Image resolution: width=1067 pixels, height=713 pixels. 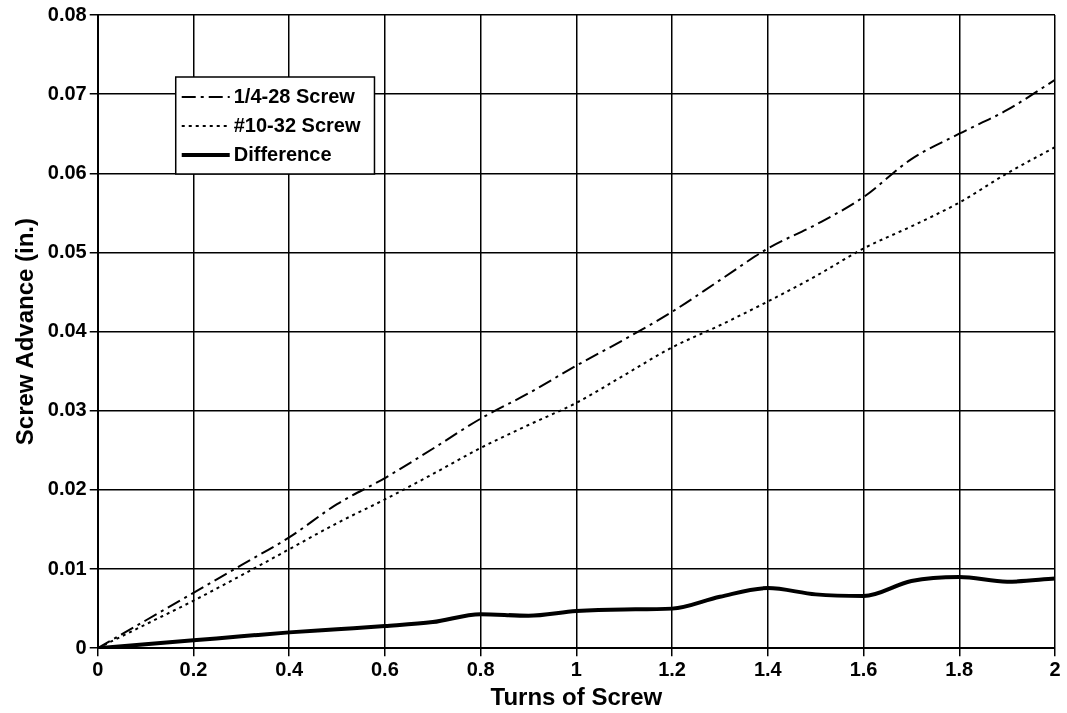 I want to click on x-axis-title: Turns of Screw, so click(x=576, y=697).